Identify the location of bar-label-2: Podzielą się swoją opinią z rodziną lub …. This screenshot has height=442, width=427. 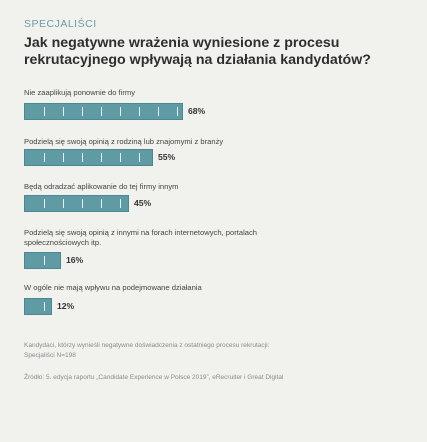
(124, 141).